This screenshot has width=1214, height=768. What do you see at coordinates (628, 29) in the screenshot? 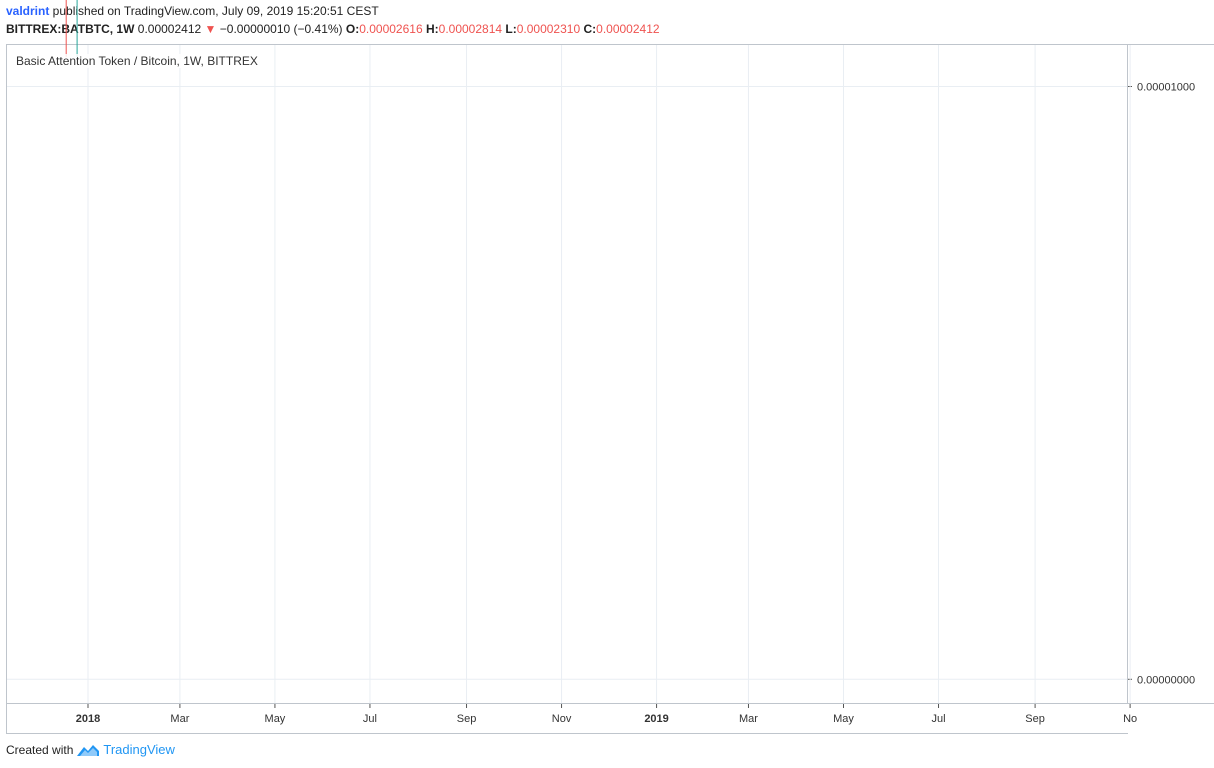
I see `close-value: 0.00002412` at bounding box center [628, 29].